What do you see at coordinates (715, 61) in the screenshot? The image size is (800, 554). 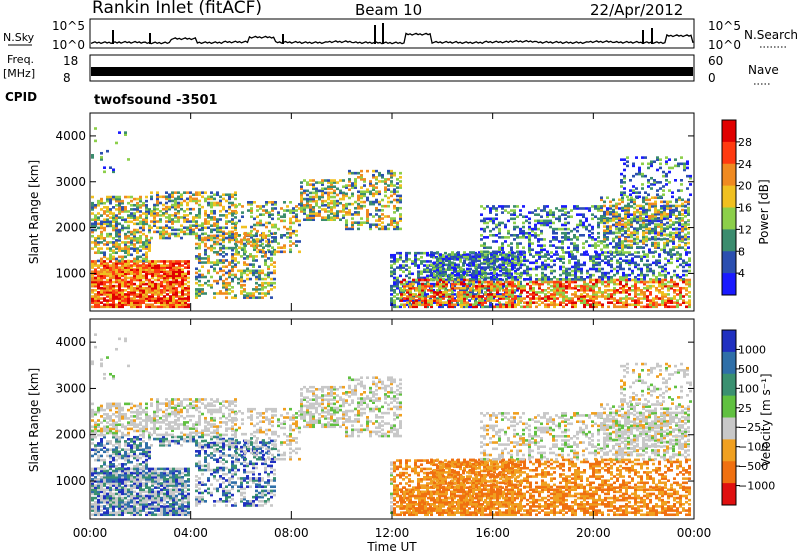 I see `nave-tick-top: 60` at bounding box center [715, 61].